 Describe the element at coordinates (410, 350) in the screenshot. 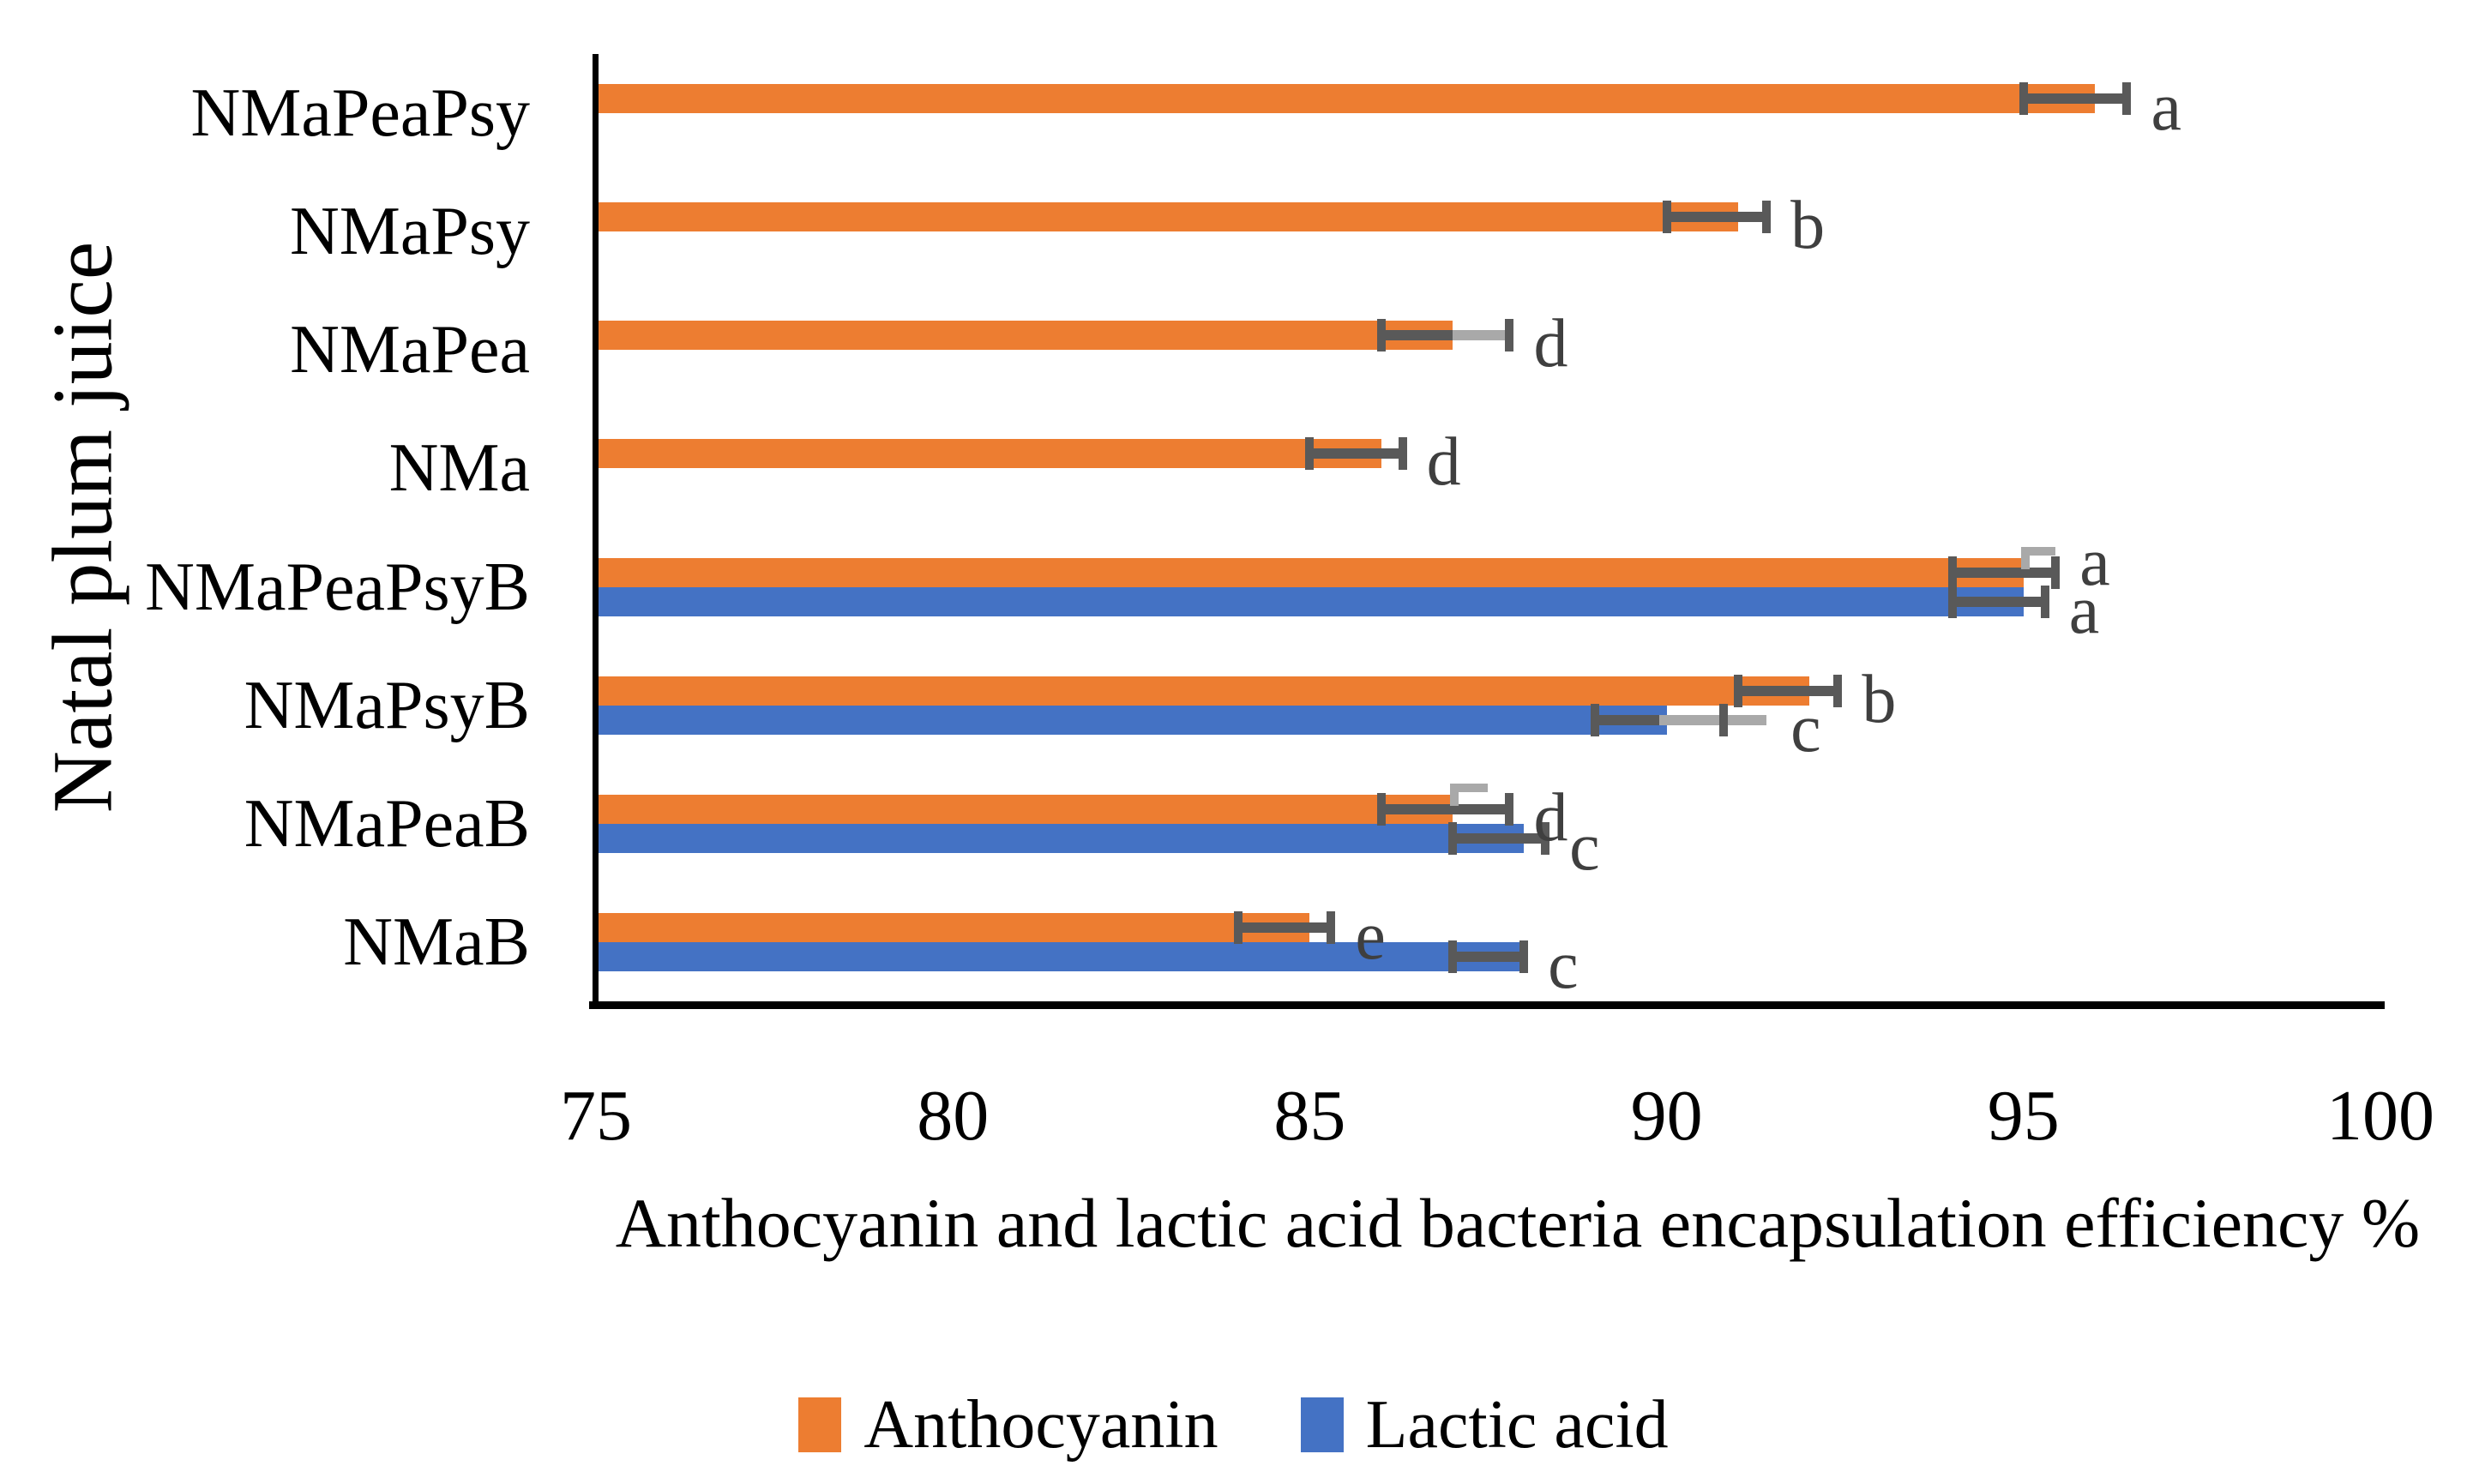

I see `category-label: NMaPea` at that location.